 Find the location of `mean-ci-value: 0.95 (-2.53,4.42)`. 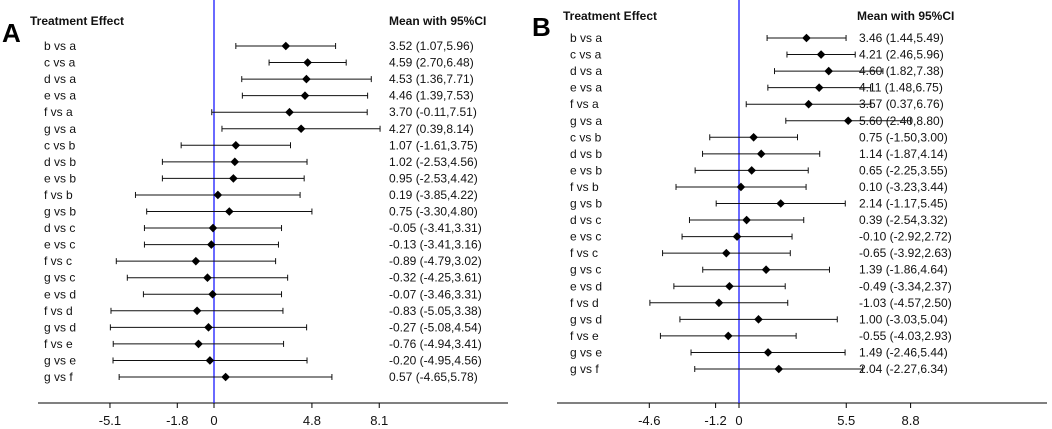

mean-ci-value: 0.95 (-2.53,4.42) is located at coordinates (433, 178).